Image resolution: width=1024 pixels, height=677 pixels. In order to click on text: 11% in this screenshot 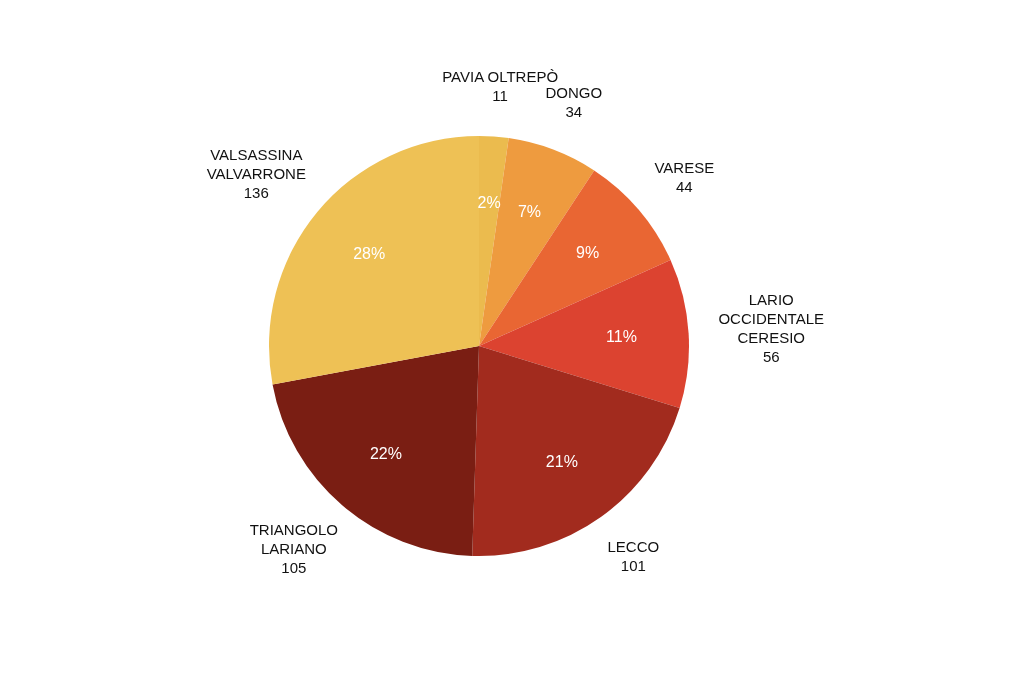, I will do `click(621, 336)`.